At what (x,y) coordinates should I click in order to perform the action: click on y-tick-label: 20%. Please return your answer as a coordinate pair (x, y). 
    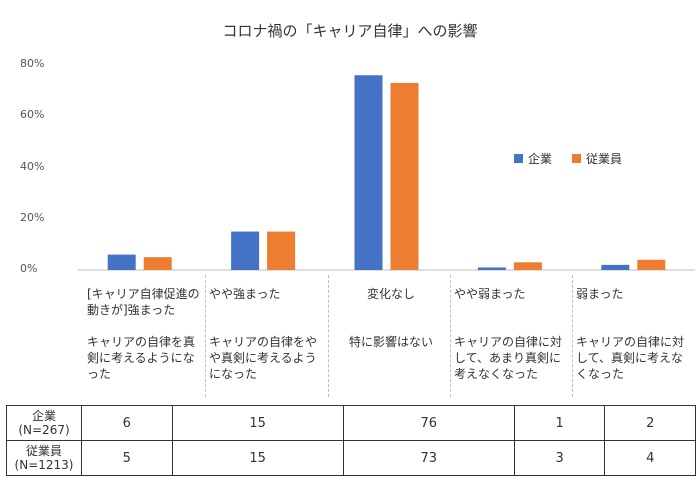
    Looking at the image, I should click on (32, 217).